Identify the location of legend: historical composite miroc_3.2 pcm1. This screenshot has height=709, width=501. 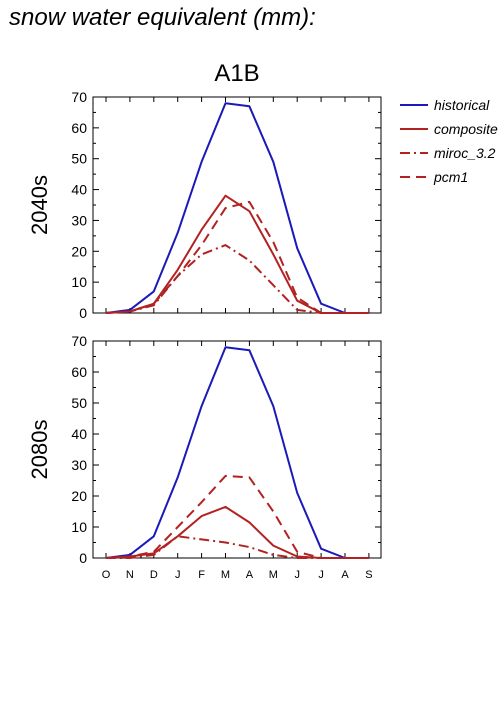
(449, 141).